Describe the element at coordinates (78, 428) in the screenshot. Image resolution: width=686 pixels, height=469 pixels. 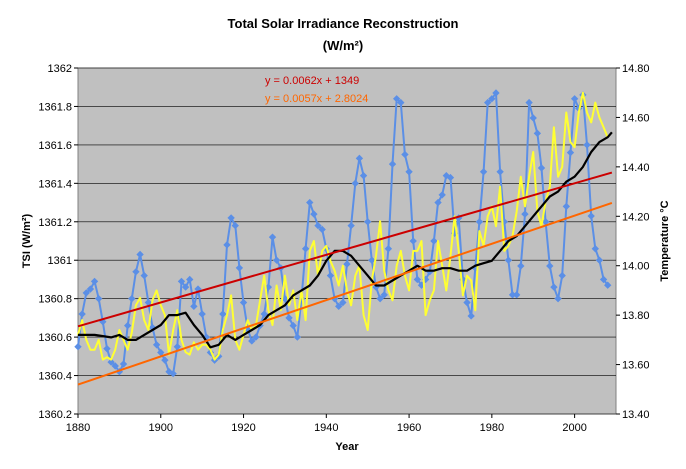
I see `x-tick-label: 1880` at that location.